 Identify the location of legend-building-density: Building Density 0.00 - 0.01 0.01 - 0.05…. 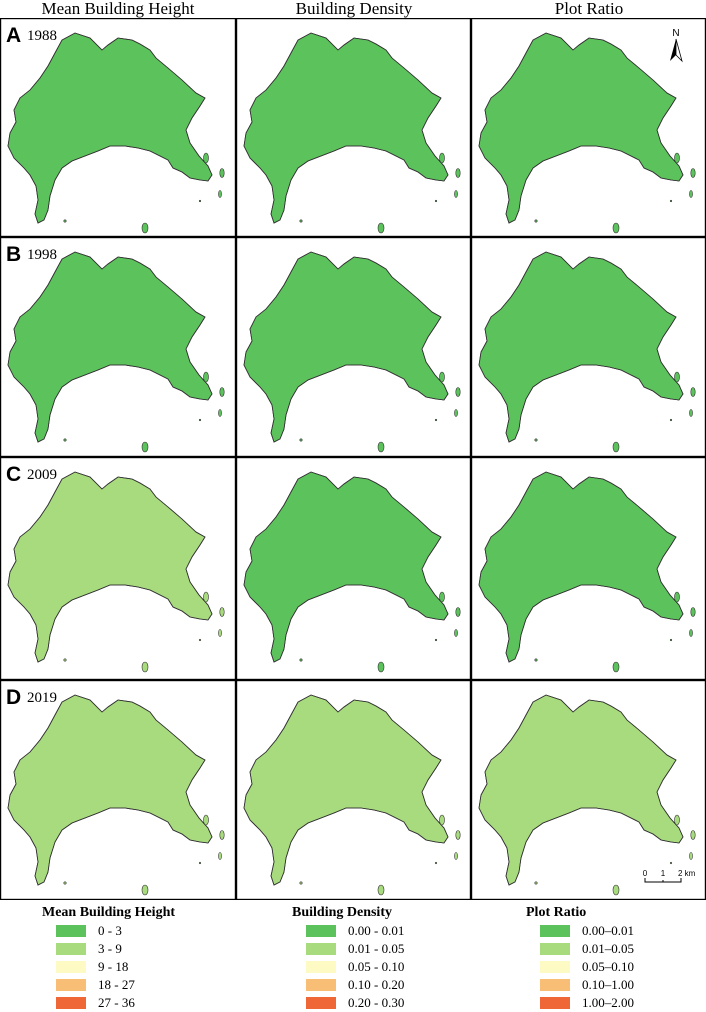
(382, 958).